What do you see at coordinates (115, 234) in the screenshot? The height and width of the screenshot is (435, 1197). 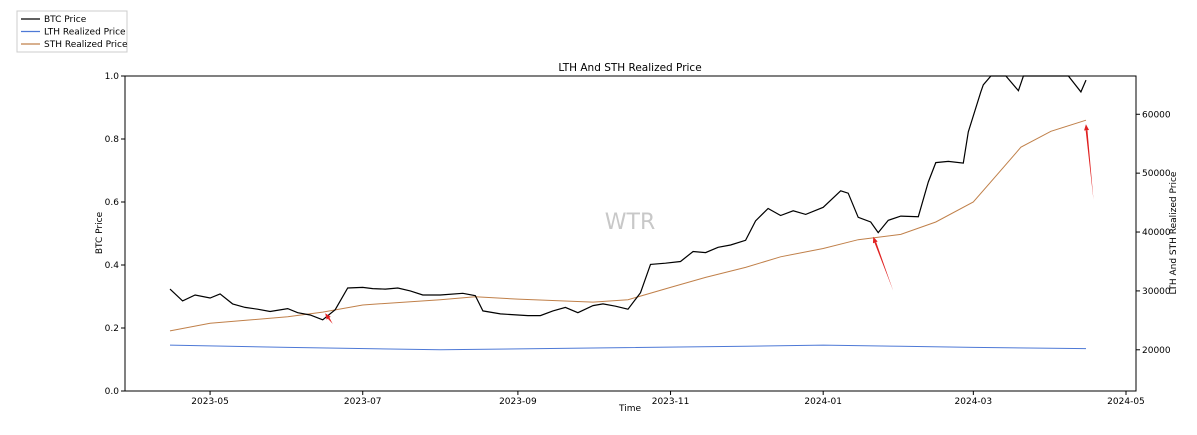 I see `y-axis-left: 0.0 0.2 0.4 0.6 0.8 1.0` at bounding box center [115, 234].